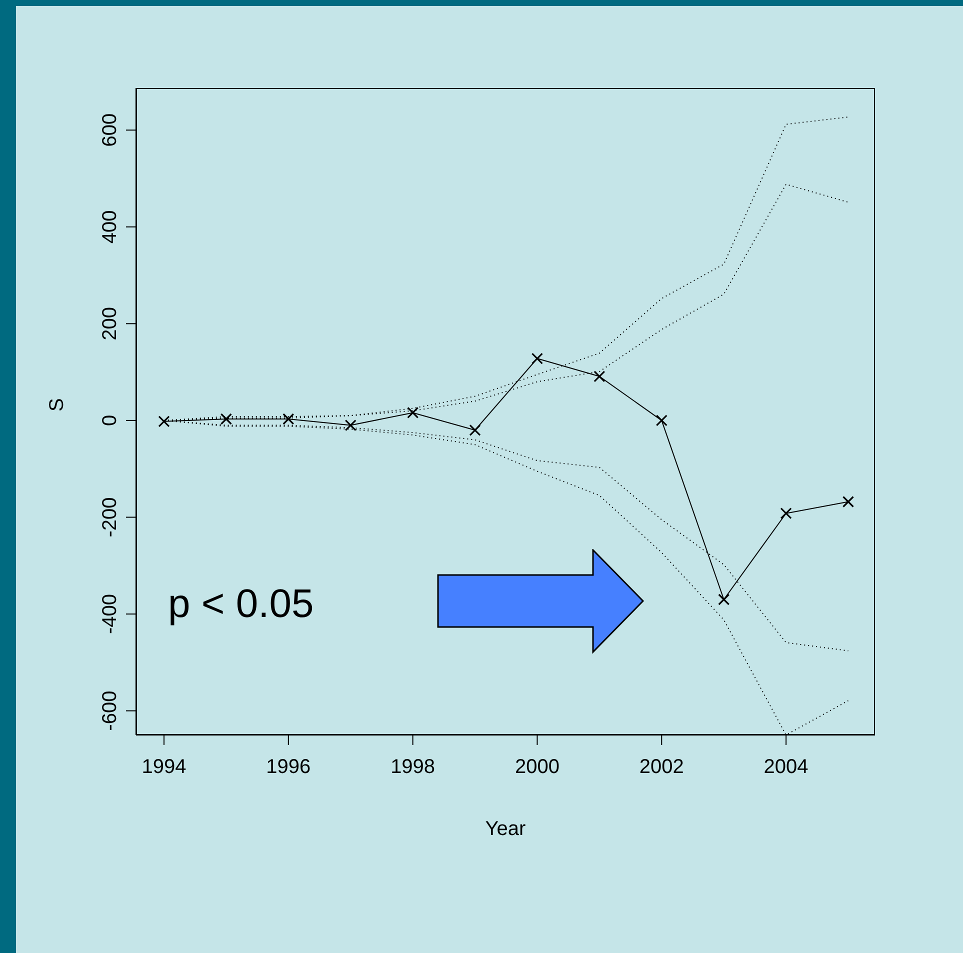  I want to click on x-tick-label: 2004, so click(786, 767).